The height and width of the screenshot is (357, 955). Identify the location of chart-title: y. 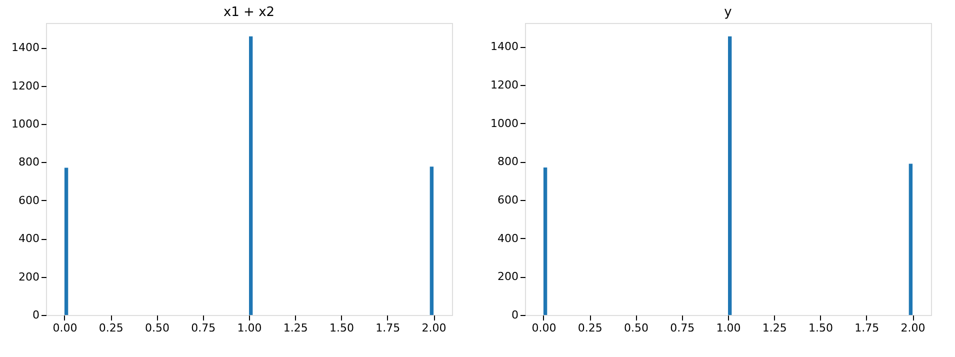
(728, 12).